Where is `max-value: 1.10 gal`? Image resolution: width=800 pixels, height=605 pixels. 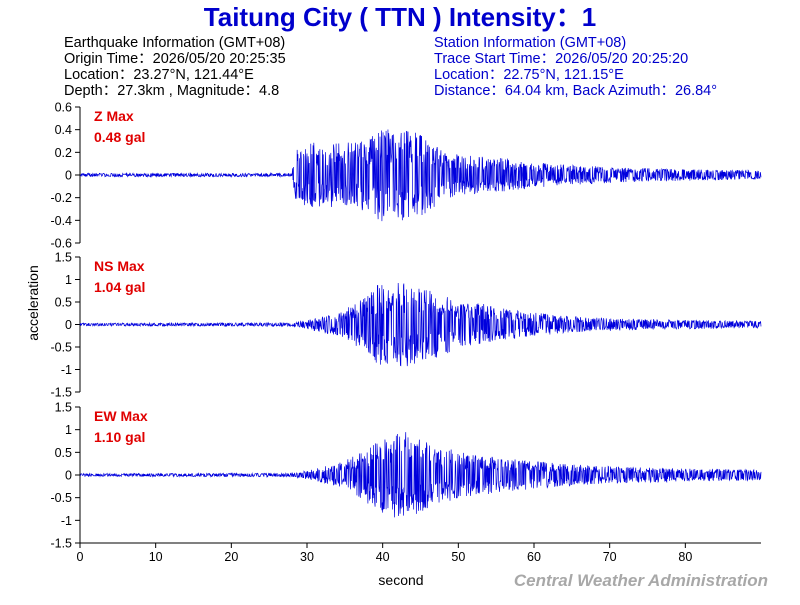 max-value: 1.10 gal is located at coordinates (119, 437).